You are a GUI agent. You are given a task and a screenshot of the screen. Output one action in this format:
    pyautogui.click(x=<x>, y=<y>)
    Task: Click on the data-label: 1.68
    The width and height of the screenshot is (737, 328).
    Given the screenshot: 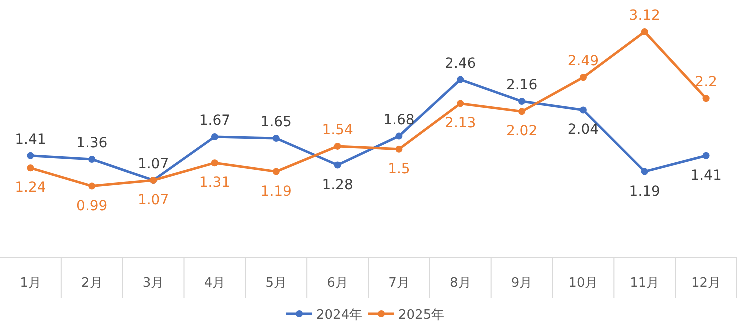 What is the action you would take?
    pyautogui.click(x=399, y=120)
    